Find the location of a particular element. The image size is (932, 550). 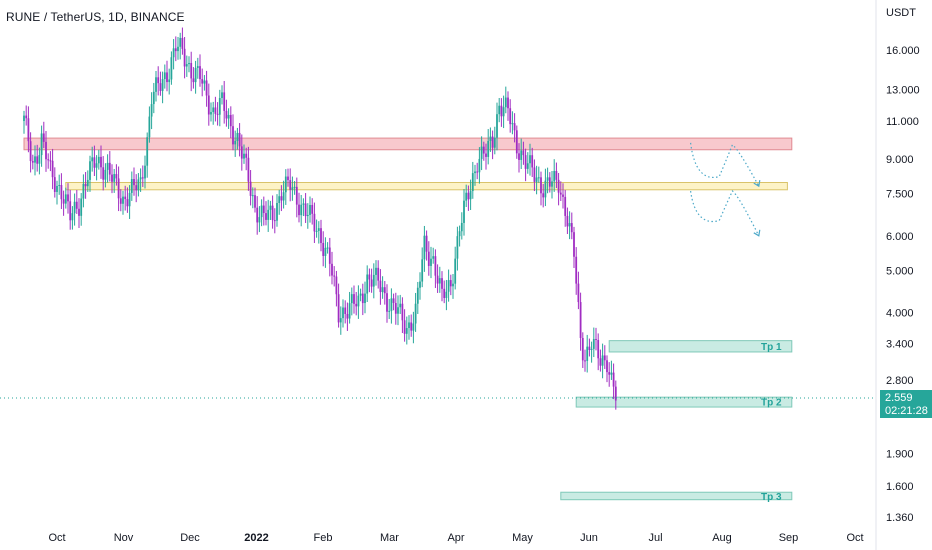

time-tick-label: 2022 is located at coordinates (256, 538).